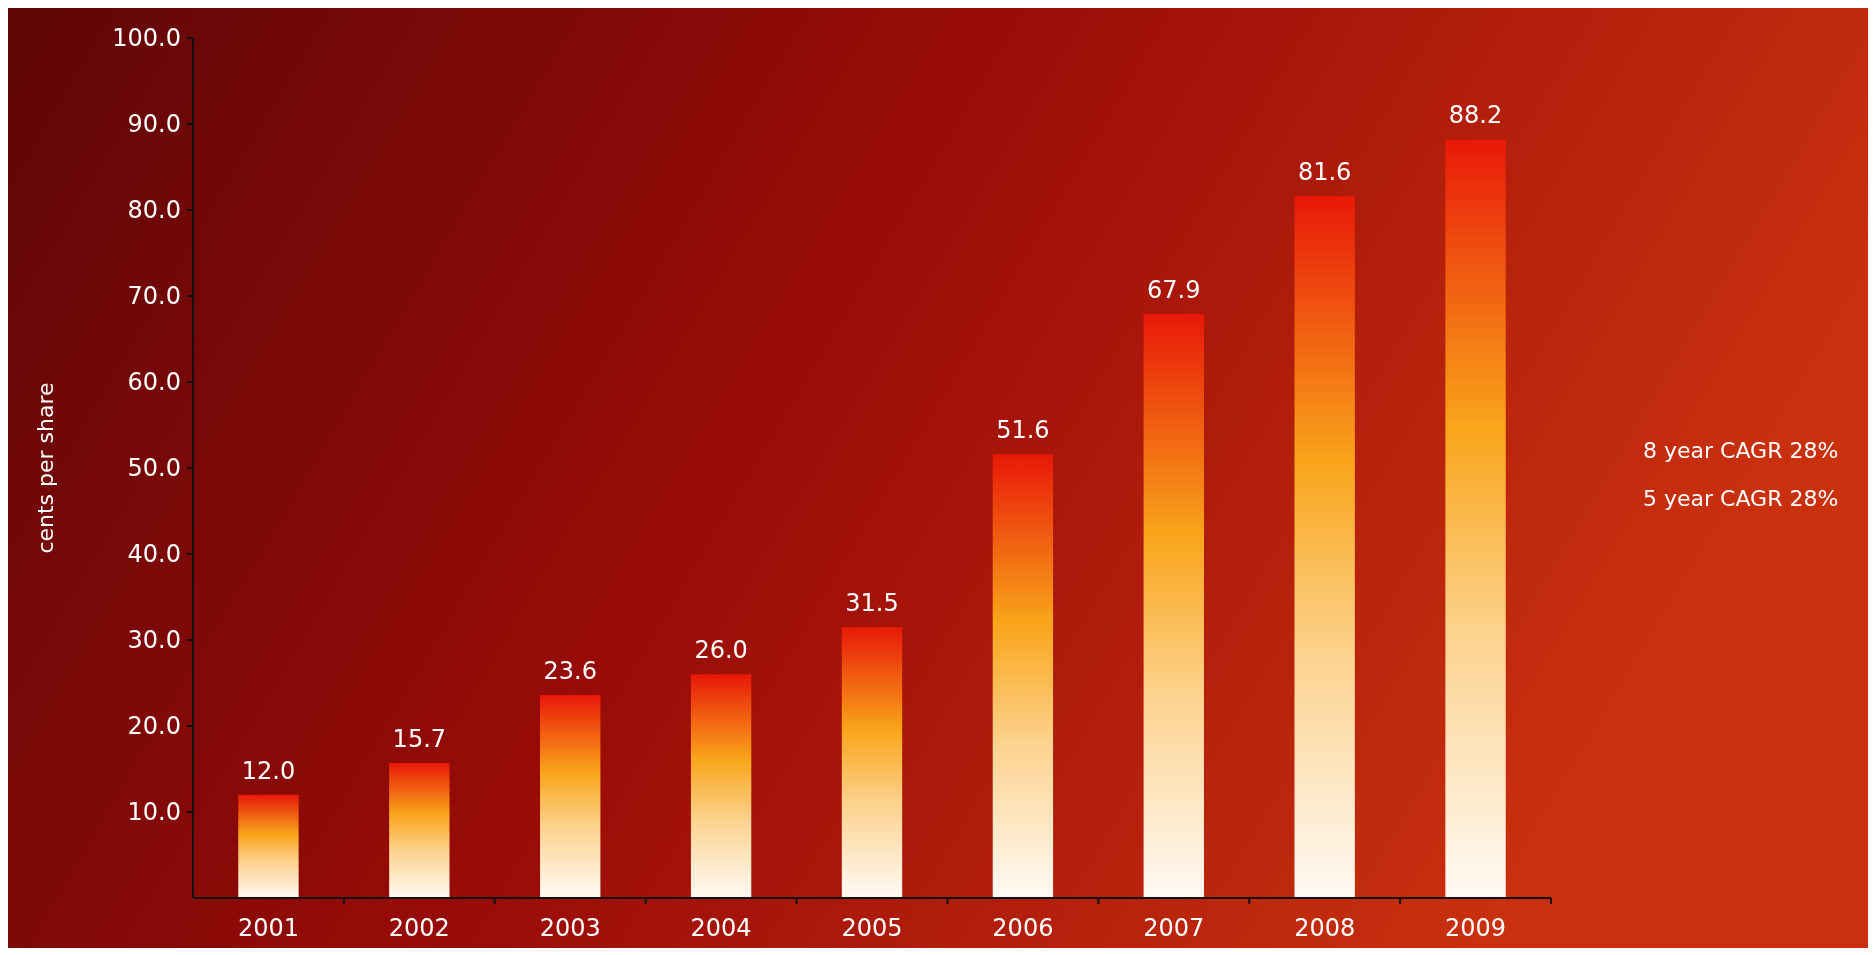 The width and height of the screenshot is (1876, 955). Describe the element at coordinates (1324, 172) in the screenshot. I see `data-label: 81.6` at that location.